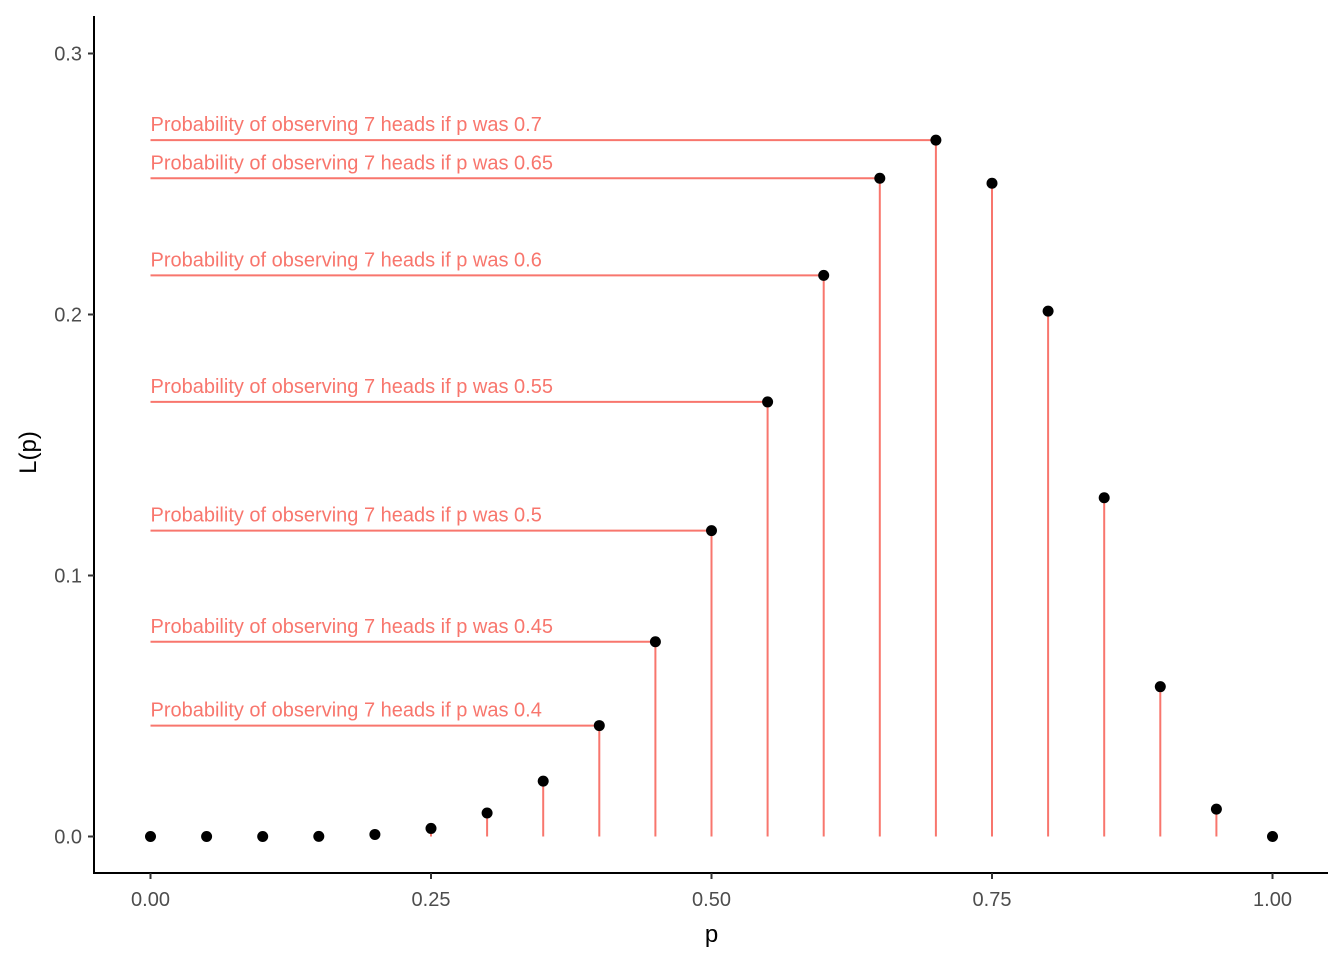  What do you see at coordinates (68, 316) in the screenshot?
I see `y-tick-label: 0.2` at bounding box center [68, 316].